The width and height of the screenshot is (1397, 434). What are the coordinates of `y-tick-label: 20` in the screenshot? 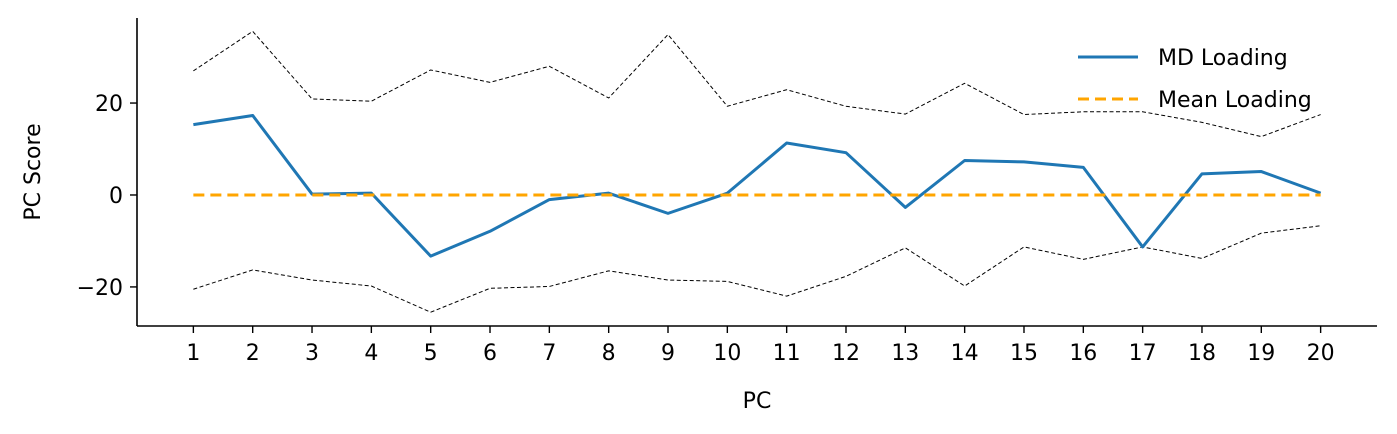 It's located at (109, 104).